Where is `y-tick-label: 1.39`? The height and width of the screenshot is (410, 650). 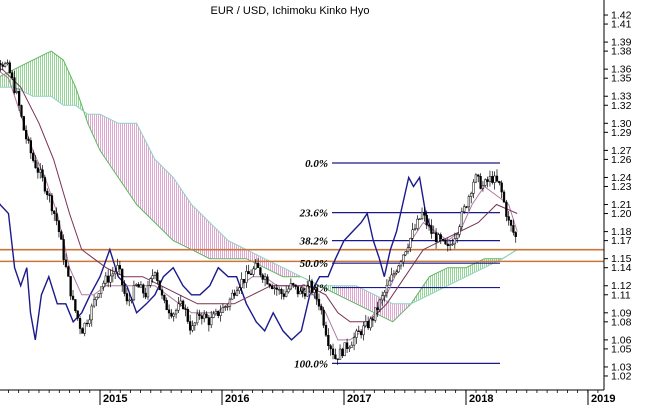 y-tick-label: 1.39 is located at coordinates (621, 43).